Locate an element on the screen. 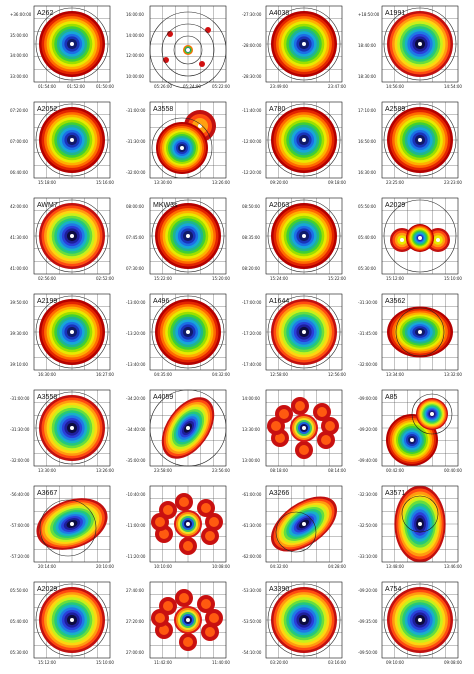 The height and width of the screenshot is (674, 474). ra-tick-label: 04:28:00 is located at coordinates (337, 566).